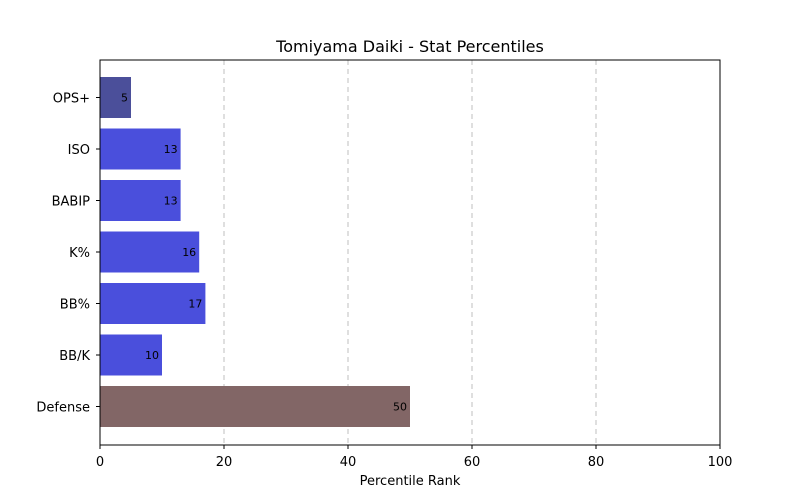 The width and height of the screenshot is (800, 500). Describe the element at coordinates (68, 254) in the screenshot. I see `y-axis: OPS+ ISO BABIP K% BB% BB/K Defense` at that location.